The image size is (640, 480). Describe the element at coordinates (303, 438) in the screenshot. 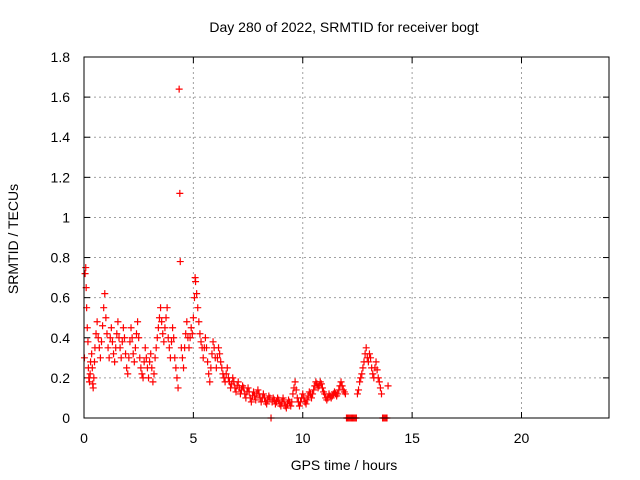

I see `x-tick-label: 10` at that location.